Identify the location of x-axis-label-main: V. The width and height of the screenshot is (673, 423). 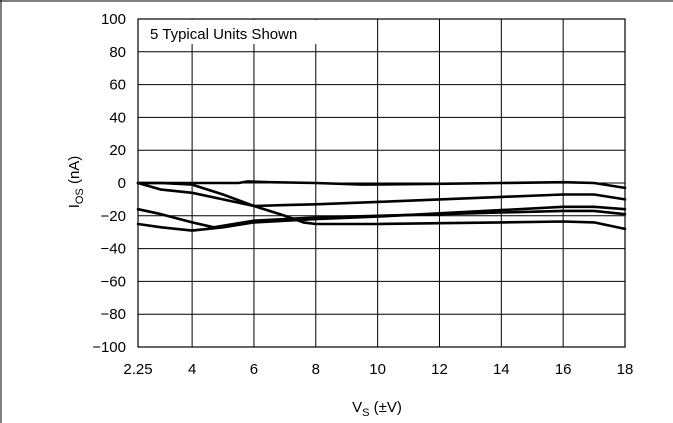
(357, 407).